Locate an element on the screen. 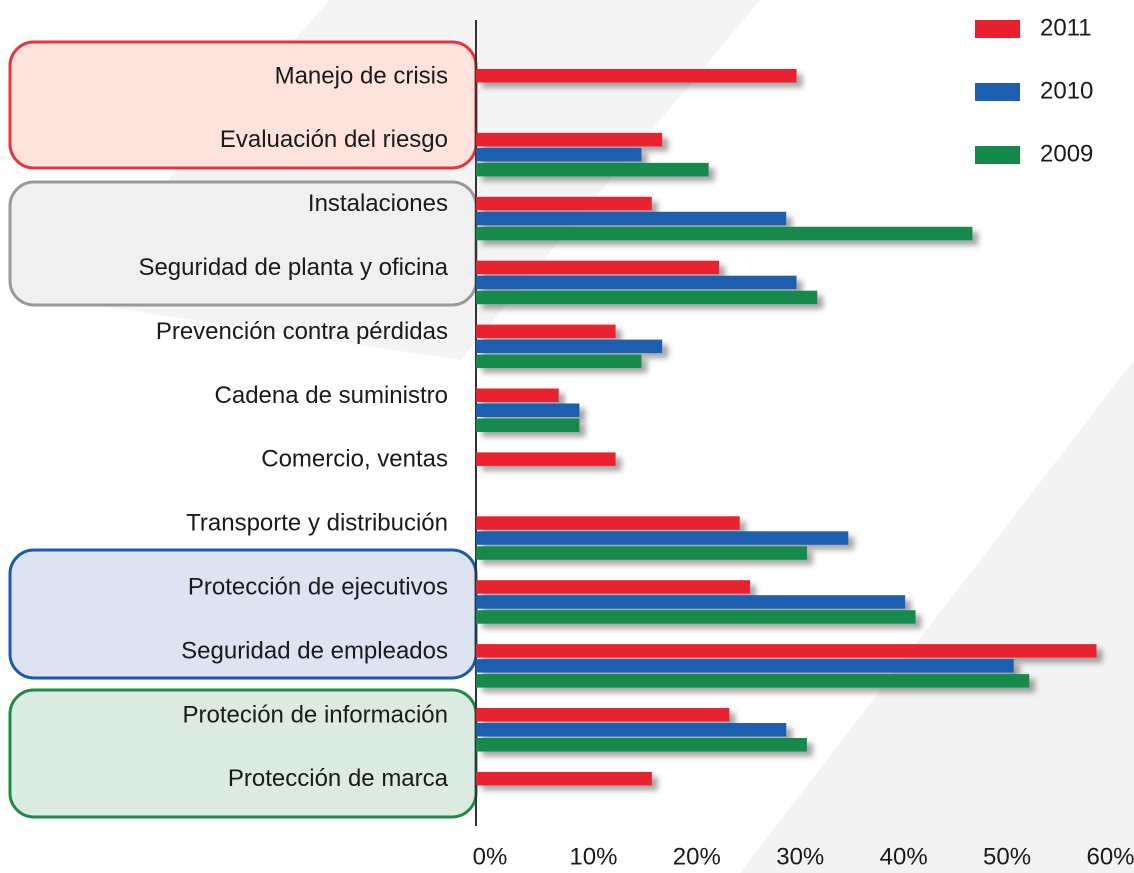  category-label: Transporte y distribución is located at coordinates (317, 523).